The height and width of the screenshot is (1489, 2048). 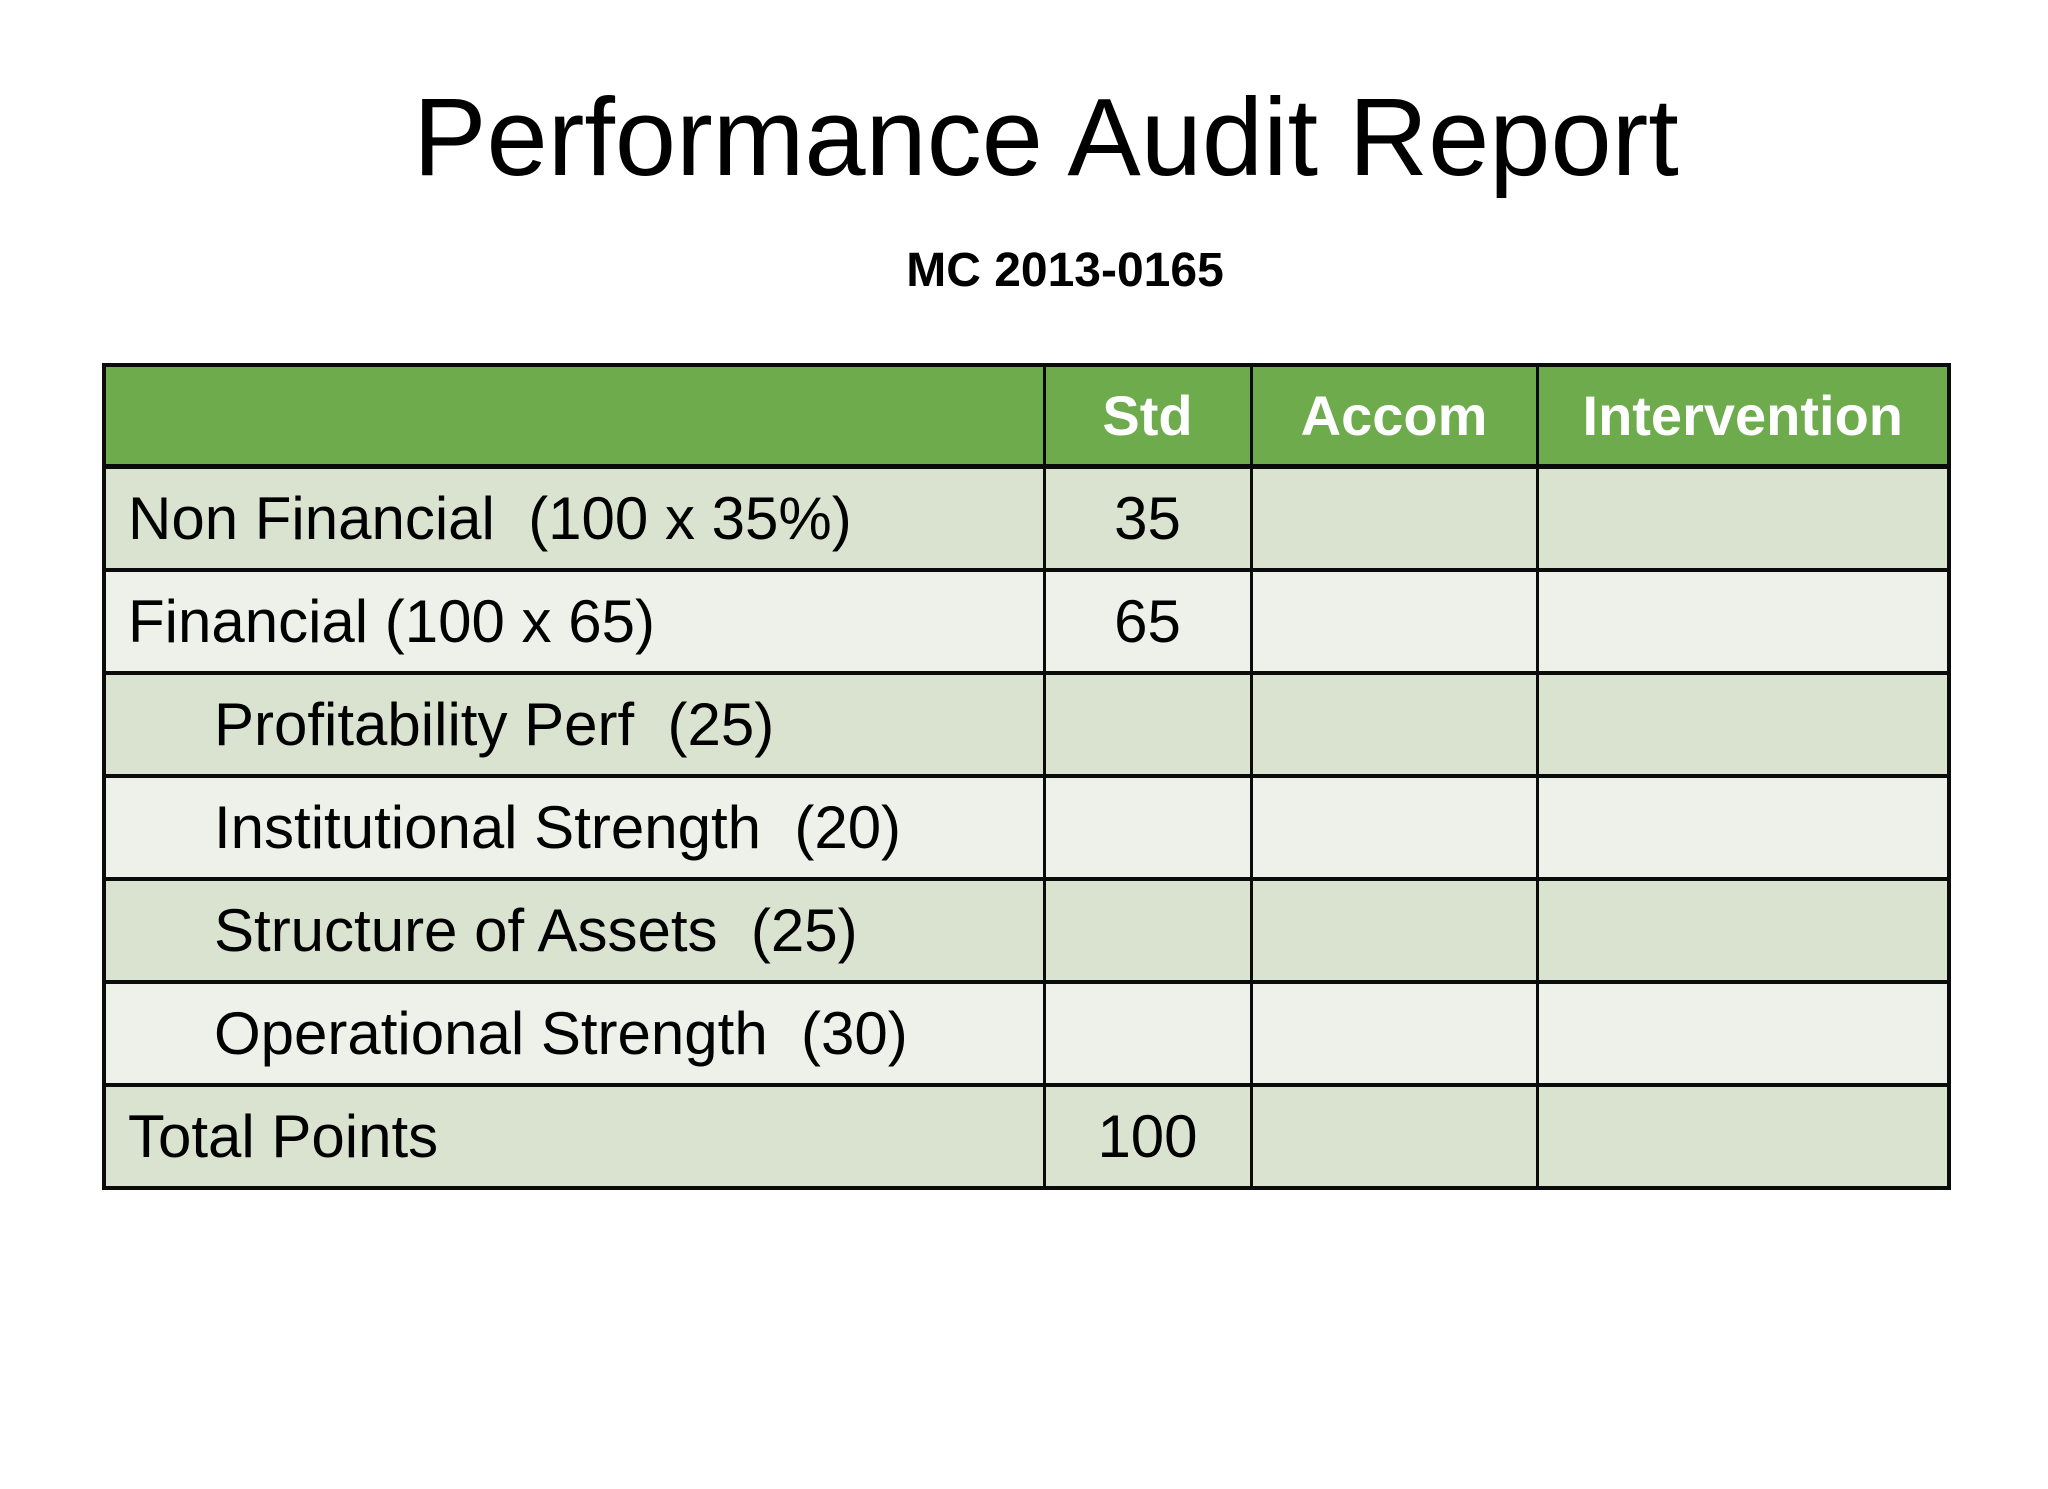 I want to click on row-label: Profitability Perf (25), so click(x=574, y=724).